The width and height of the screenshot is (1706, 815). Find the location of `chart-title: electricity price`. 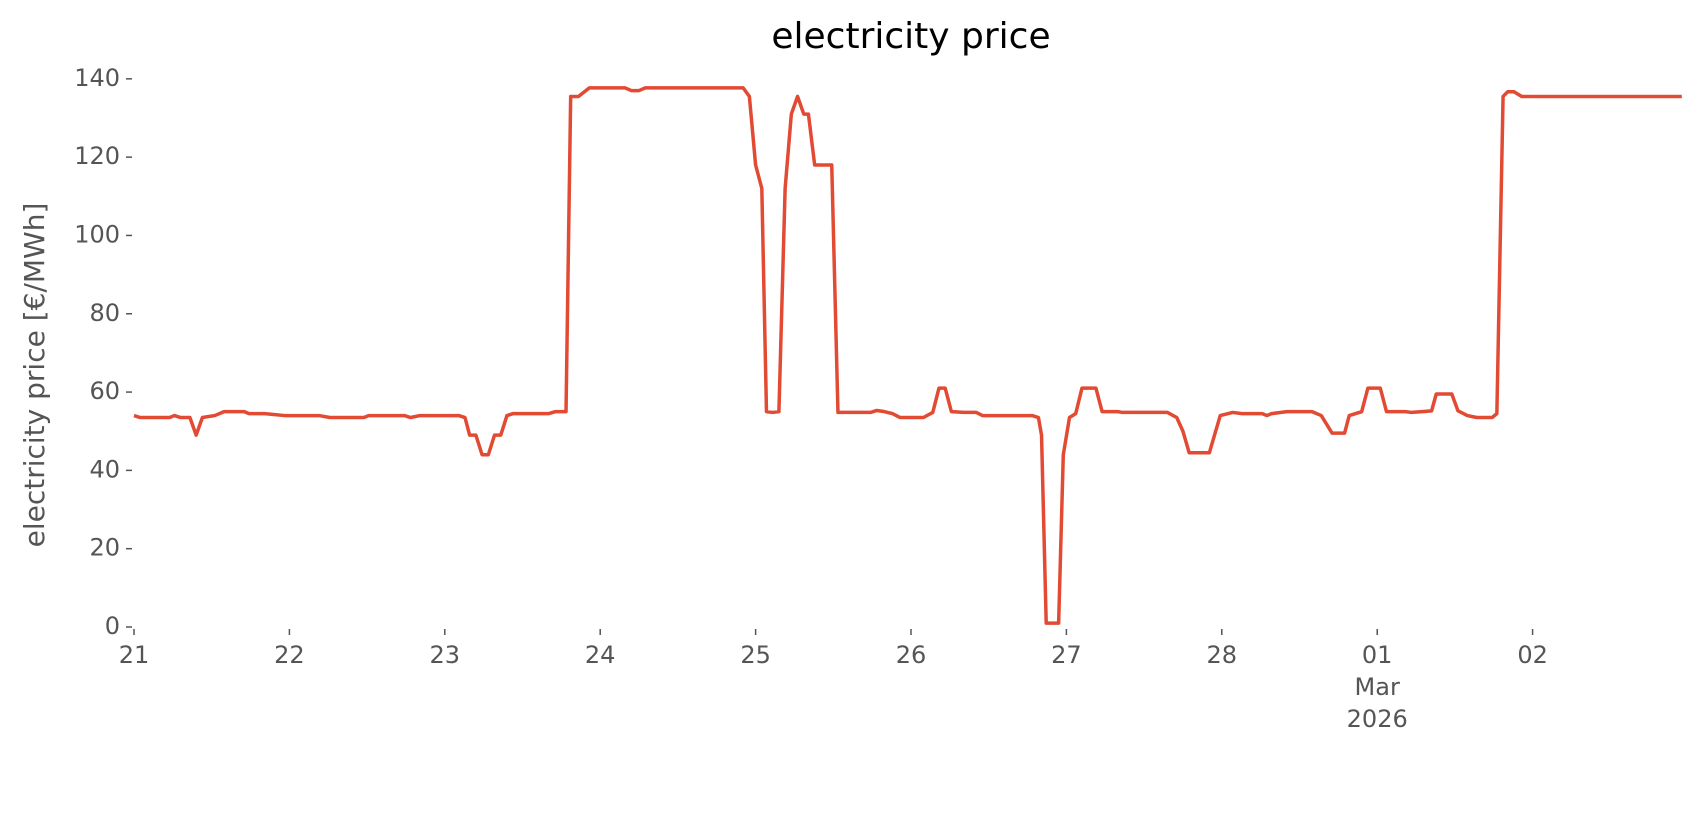

chart-title: electricity price is located at coordinates (910, 36).